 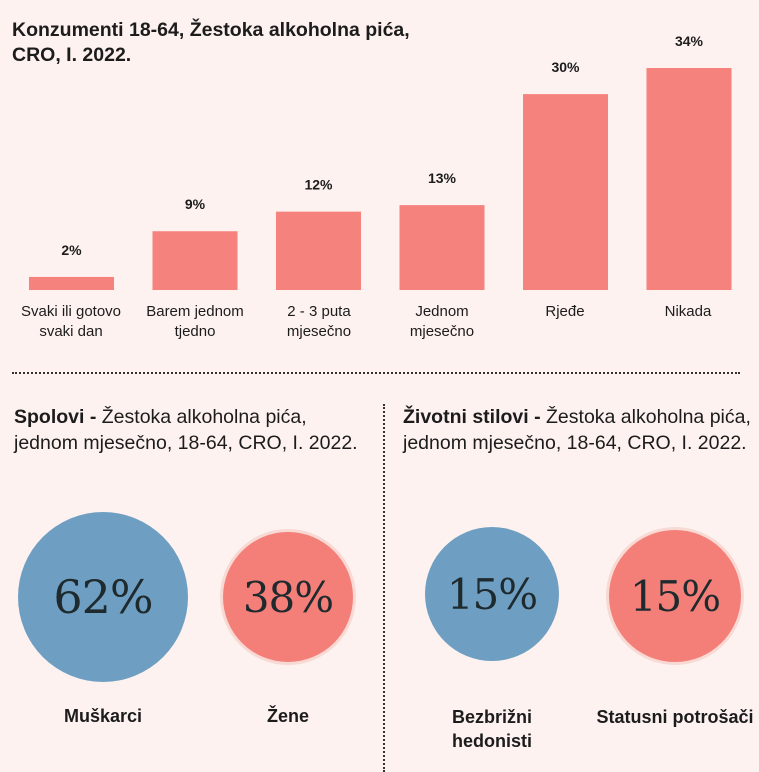 What do you see at coordinates (287, 716) in the screenshot?
I see `label-zene: Žene` at bounding box center [287, 716].